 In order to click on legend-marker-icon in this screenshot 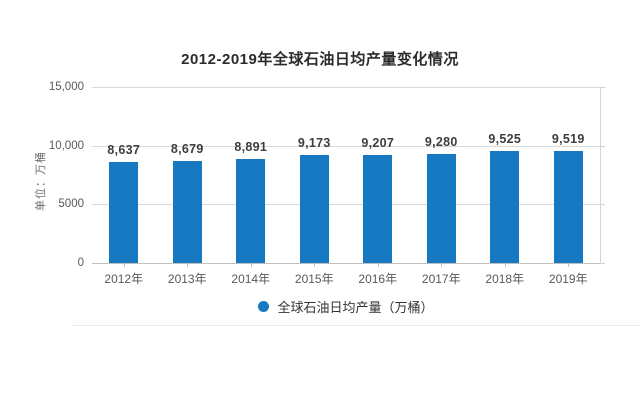, I will do `click(264, 306)`.